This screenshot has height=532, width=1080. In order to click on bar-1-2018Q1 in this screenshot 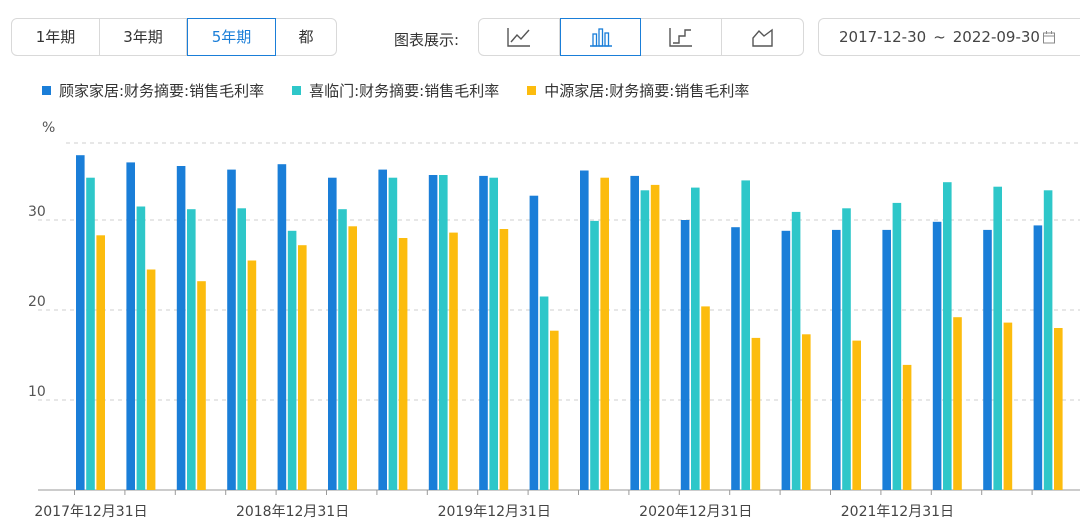, I will do `click(130, 326)`.